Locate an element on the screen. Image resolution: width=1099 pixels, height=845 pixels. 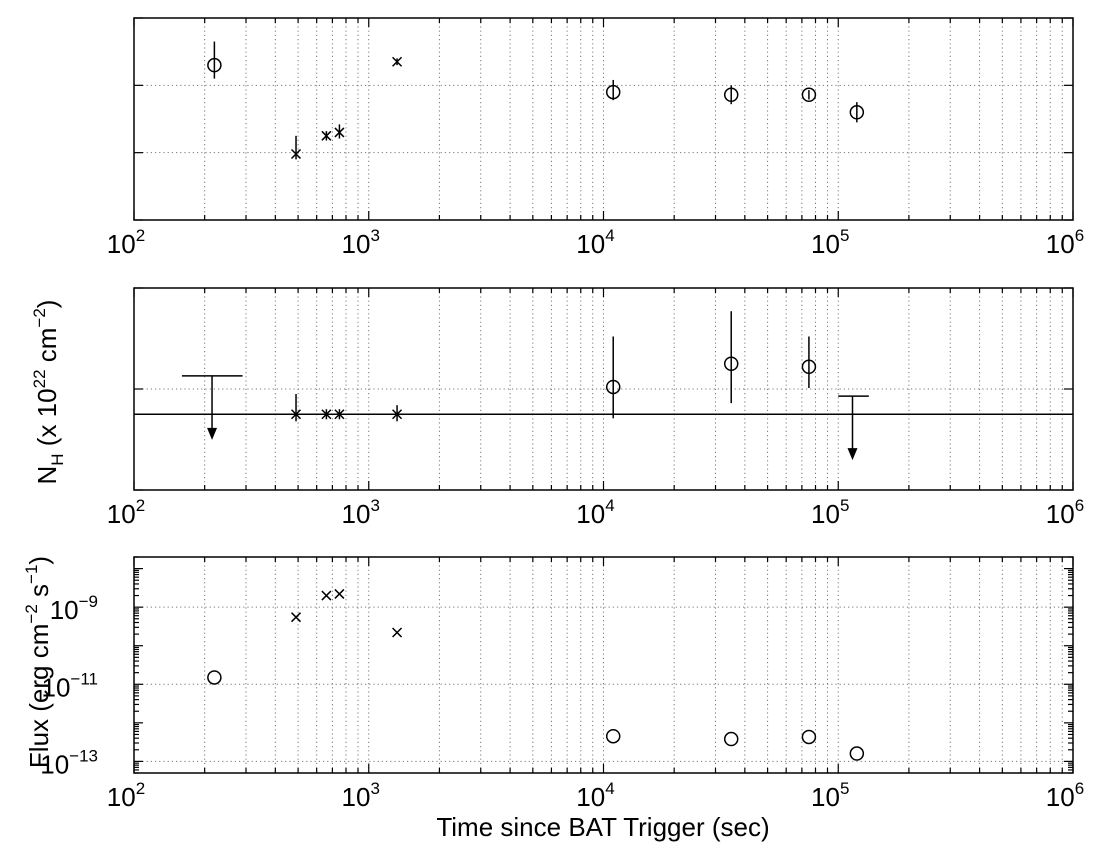
y-tick-label: 10−11 is located at coordinates (70, 685).